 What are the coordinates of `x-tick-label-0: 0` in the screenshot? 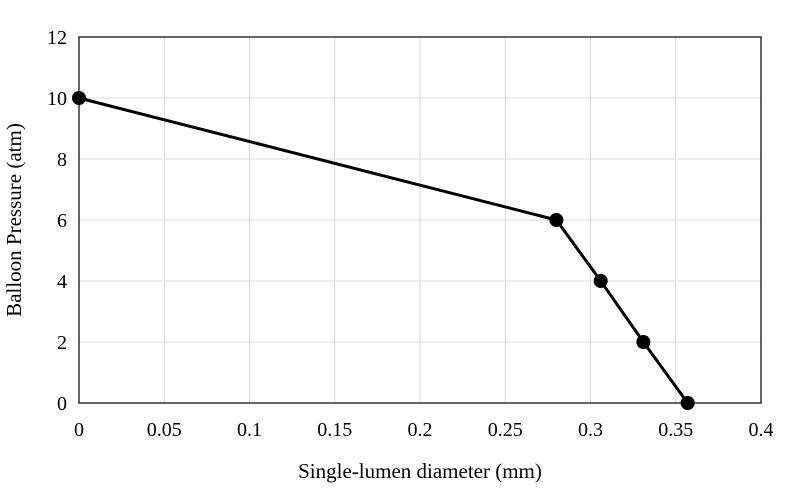 It's located at (79, 430).